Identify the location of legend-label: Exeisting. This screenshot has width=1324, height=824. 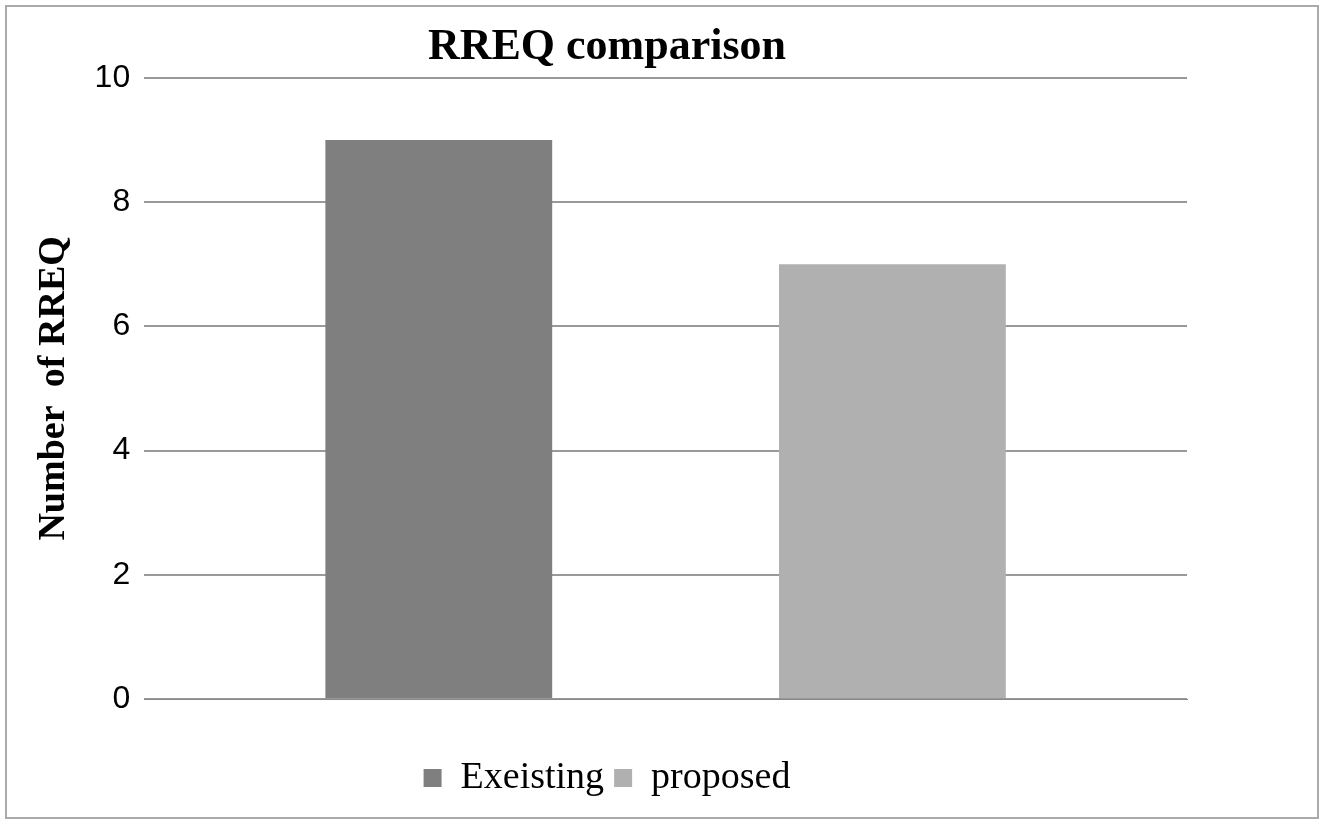
(532, 774).